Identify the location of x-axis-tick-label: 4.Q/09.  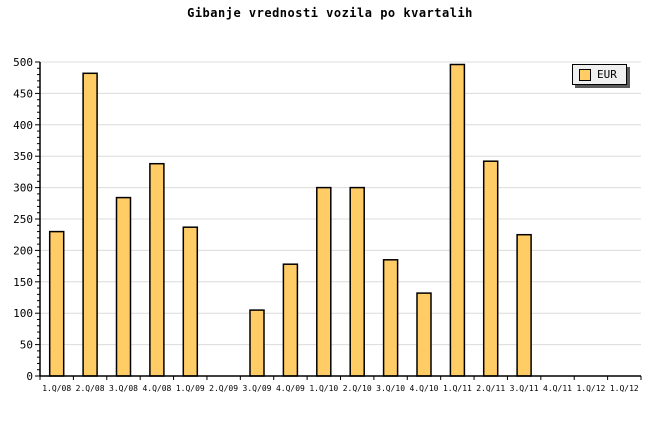
(290, 388).